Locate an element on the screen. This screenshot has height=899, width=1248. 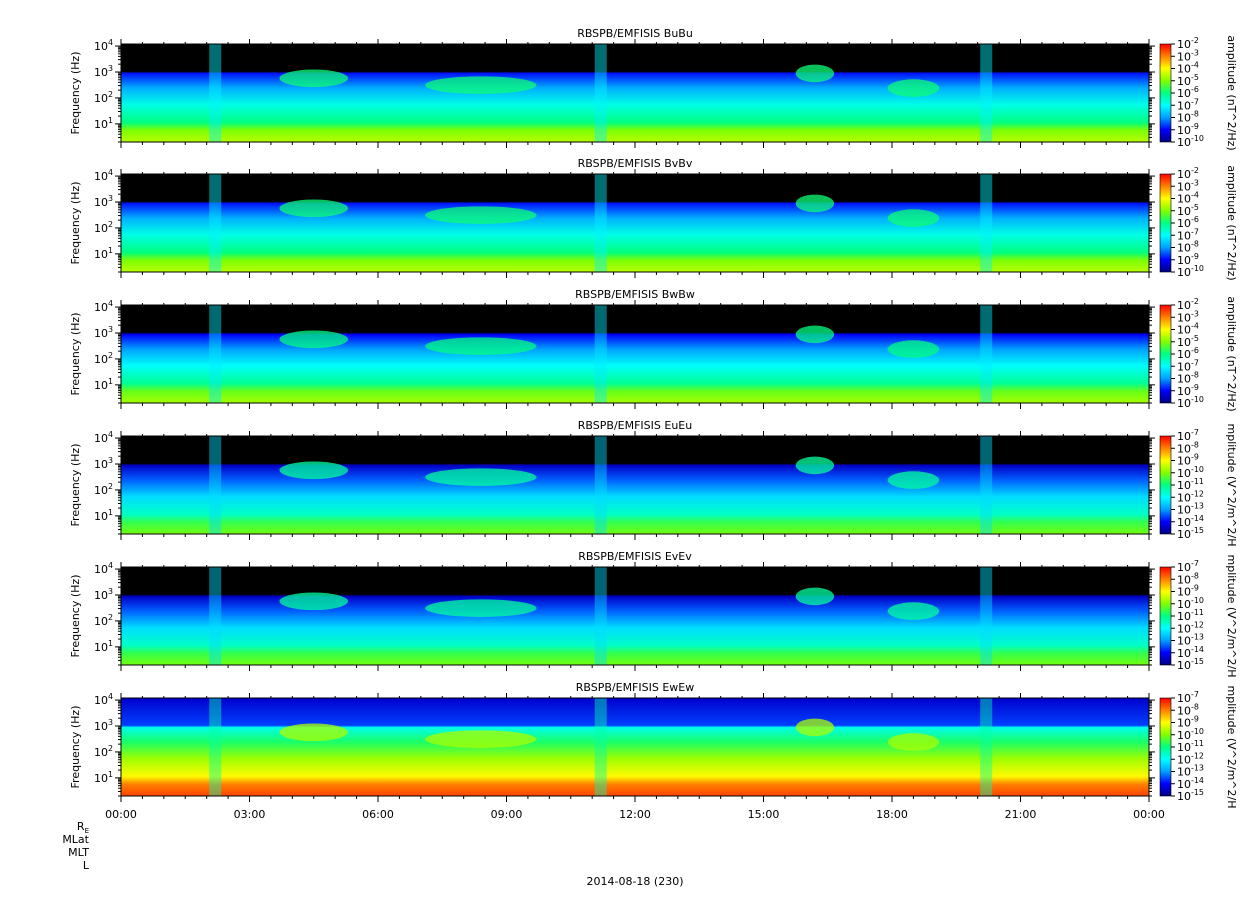
panel-title: RBSPB/EMFISIS BvBv is located at coordinates (635, 163).